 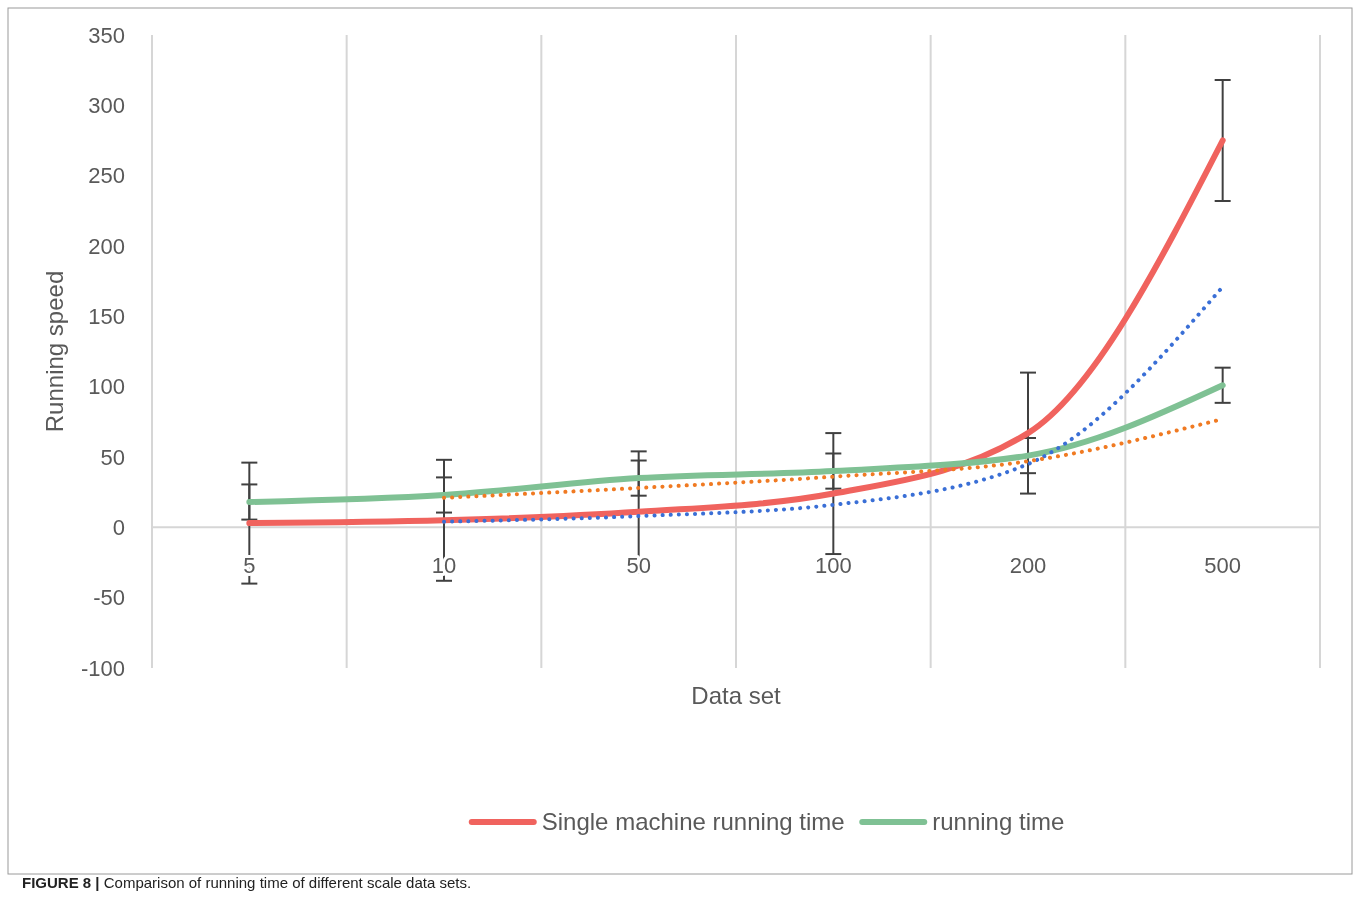 What do you see at coordinates (106, 106) in the screenshot?
I see `y-tick-label: 300` at bounding box center [106, 106].